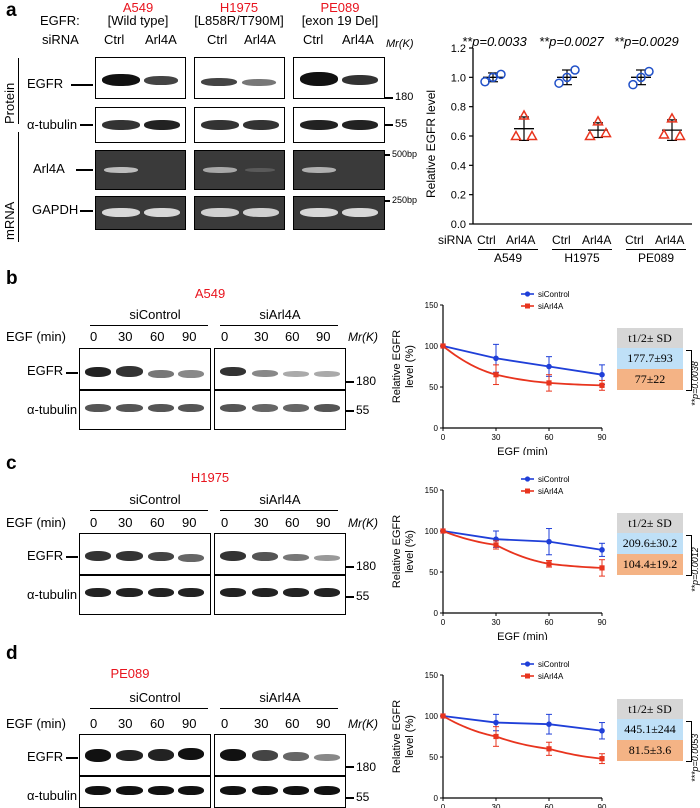 The image size is (700, 808). What do you see at coordinates (363, 596) in the screenshot?
I see `panel-c-mw-55: 55` at bounding box center [363, 596].